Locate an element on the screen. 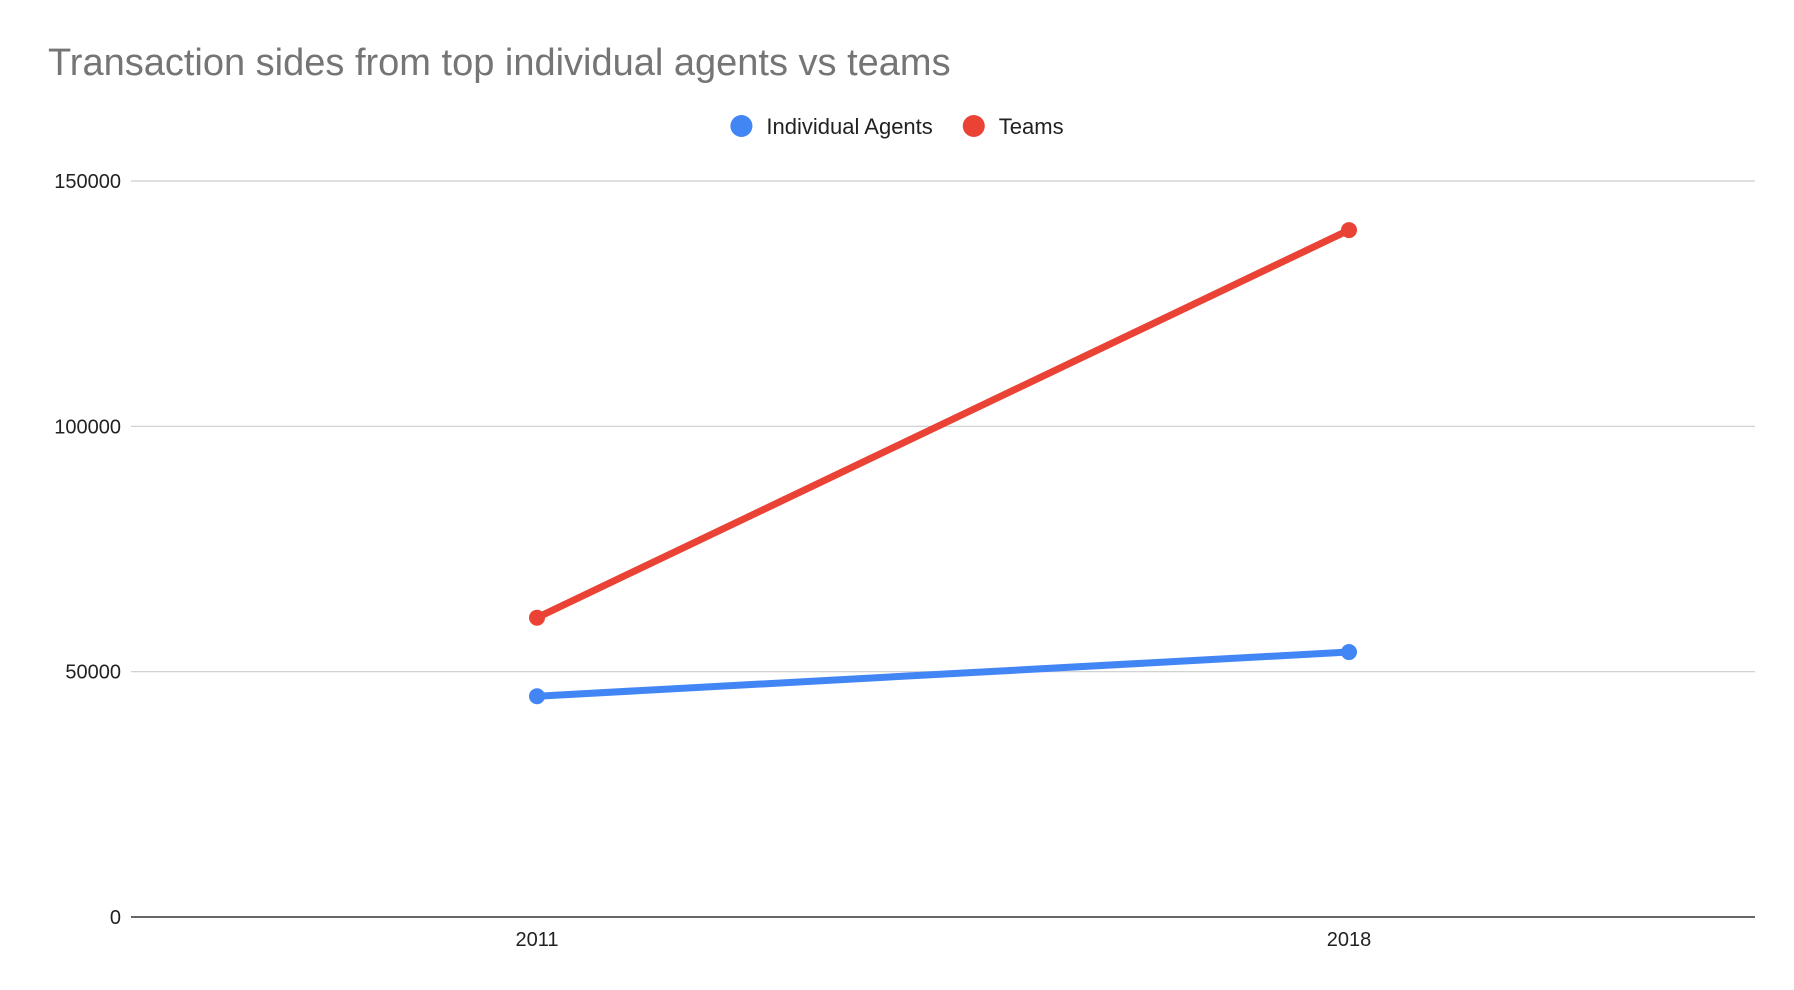  y-tick-label: 150000 is located at coordinates (87, 182).